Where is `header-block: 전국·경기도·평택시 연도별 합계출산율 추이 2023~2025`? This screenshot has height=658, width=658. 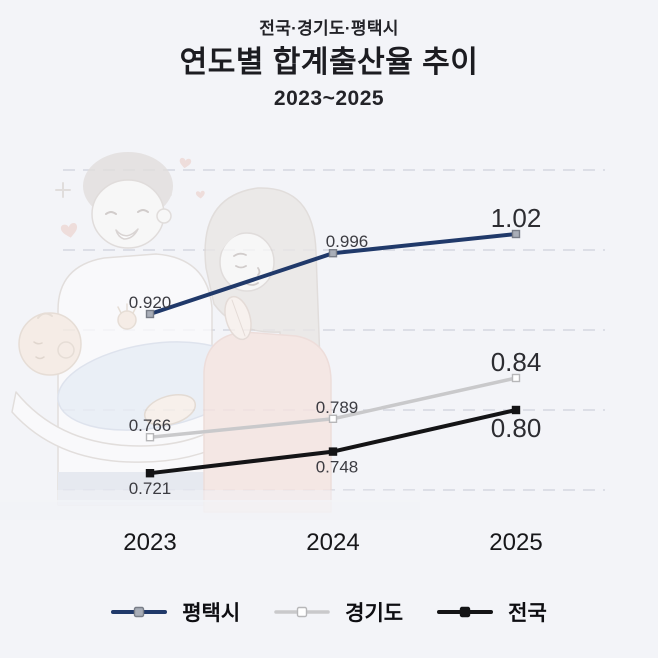 header-block: 전국·경기도·평택시 연도별 합계출산율 추이 2023~2025 is located at coordinates (329, 65).